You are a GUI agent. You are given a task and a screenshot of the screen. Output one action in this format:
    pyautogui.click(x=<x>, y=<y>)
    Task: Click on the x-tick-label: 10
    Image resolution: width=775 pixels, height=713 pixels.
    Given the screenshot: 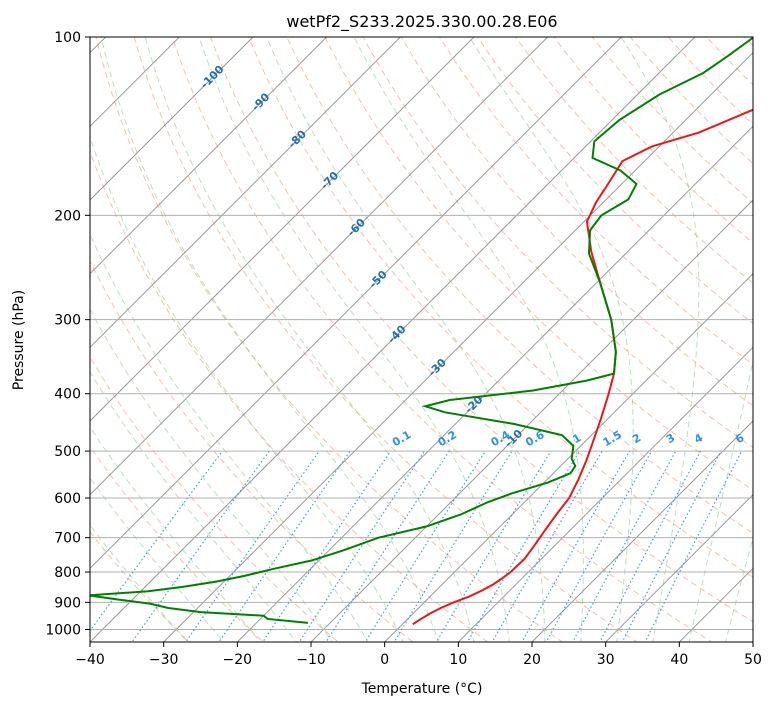 What is the action you would take?
    pyautogui.click(x=458, y=660)
    